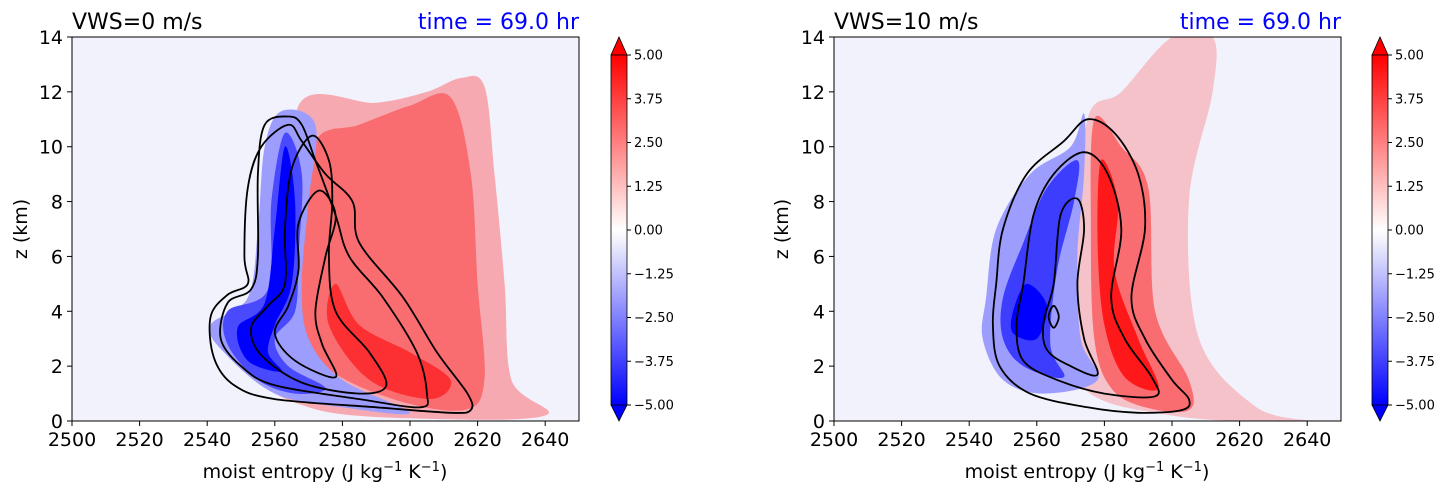  What do you see at coordinates (266, 259) in the screenshot?
I see `negative-anomaly-region` at bounding box center [266, 259].